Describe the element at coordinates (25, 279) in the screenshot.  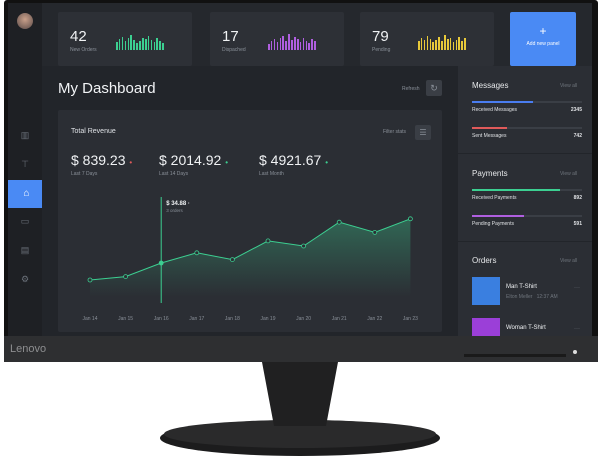
I see `settings-icon: ⚙` at that location.